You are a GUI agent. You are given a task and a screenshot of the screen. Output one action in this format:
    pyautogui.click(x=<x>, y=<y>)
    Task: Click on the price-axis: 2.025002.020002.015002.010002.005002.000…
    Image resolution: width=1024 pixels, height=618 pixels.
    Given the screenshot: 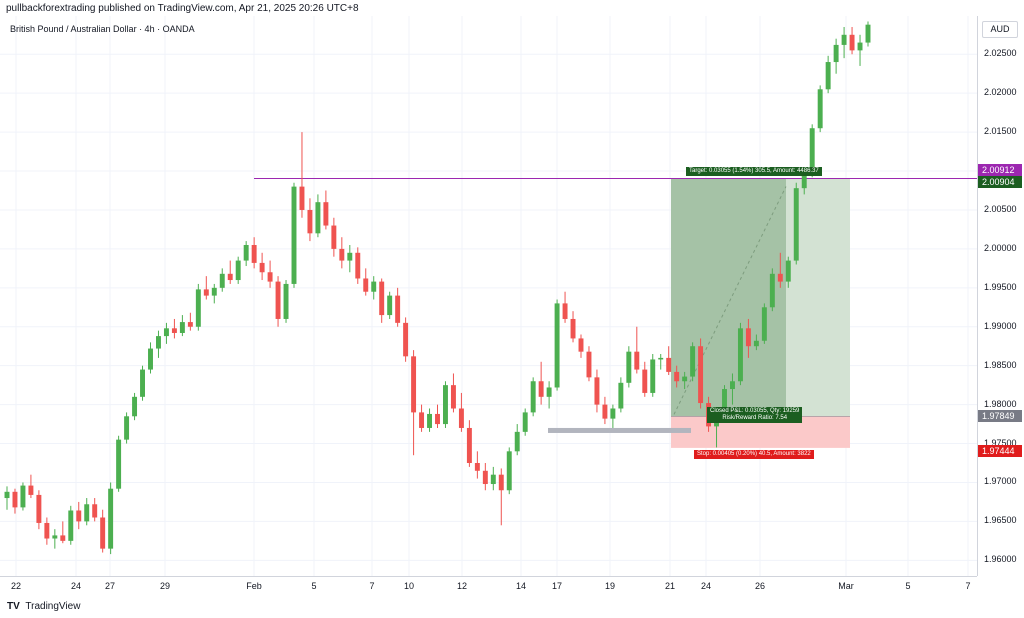 What is the action you would take?
    pyautogui.click(x=1000, y=296)
    